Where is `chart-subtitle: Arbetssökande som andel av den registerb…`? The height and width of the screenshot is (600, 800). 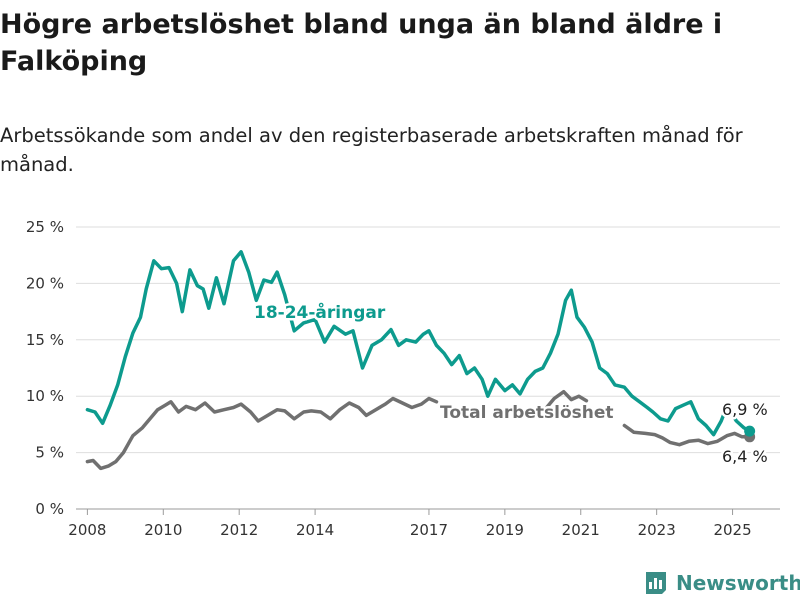
chart-subtitle: Arbetssökande som andel av den registerb… is located at coordinates (371, 150).